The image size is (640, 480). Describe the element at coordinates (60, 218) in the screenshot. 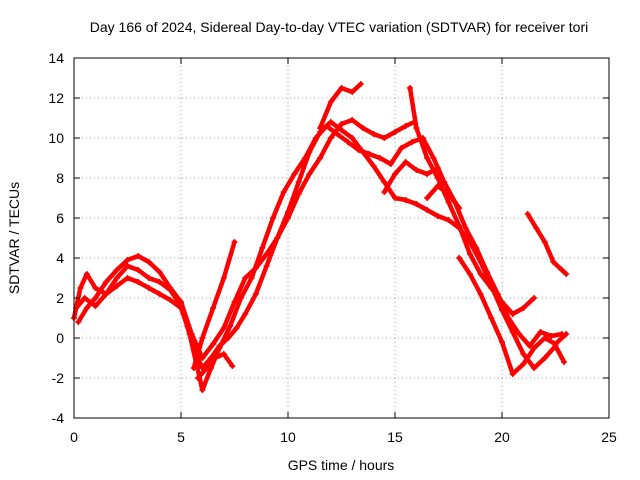

I see `y-tick-label: 6` at that location.